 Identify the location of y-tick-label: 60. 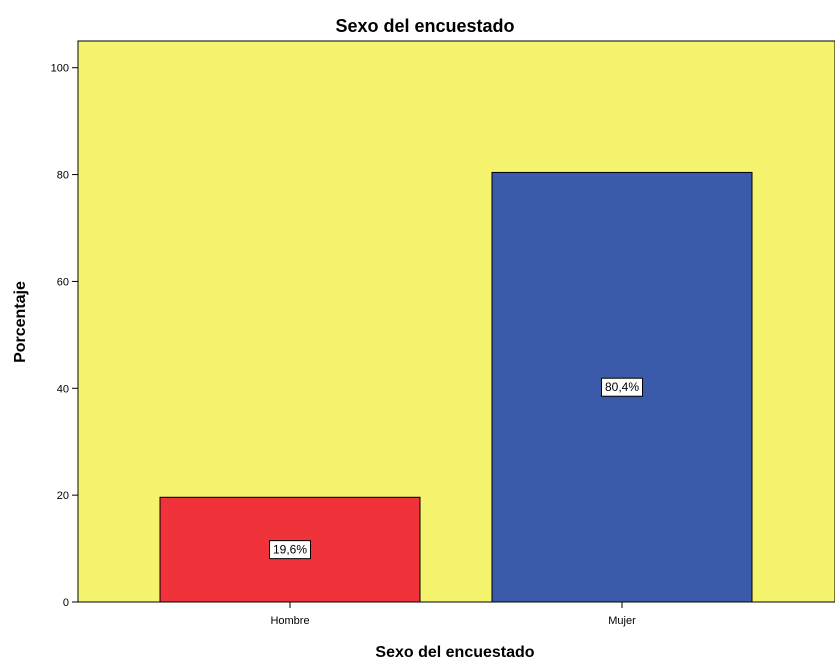
(63, 282).